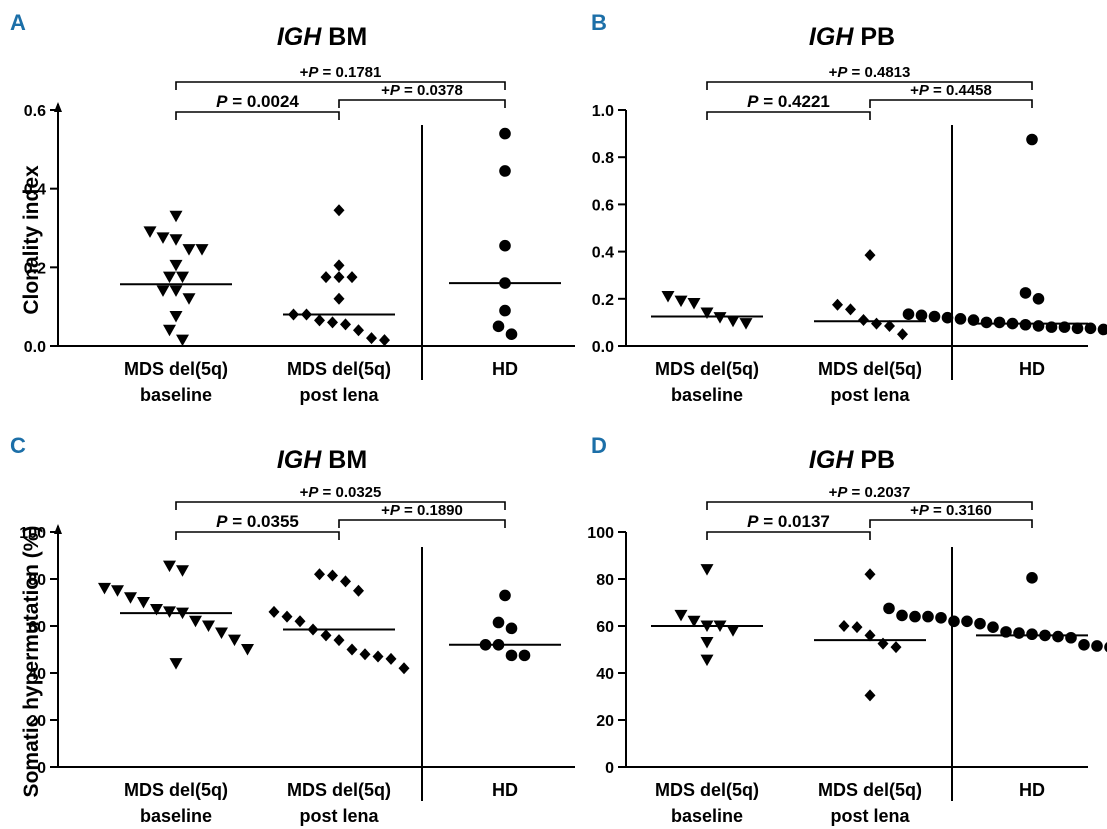 The image size is (1107, 829). Describe the element at coordinates (1032, 790) in the screenshot. I see `category-label: HD` at that location.